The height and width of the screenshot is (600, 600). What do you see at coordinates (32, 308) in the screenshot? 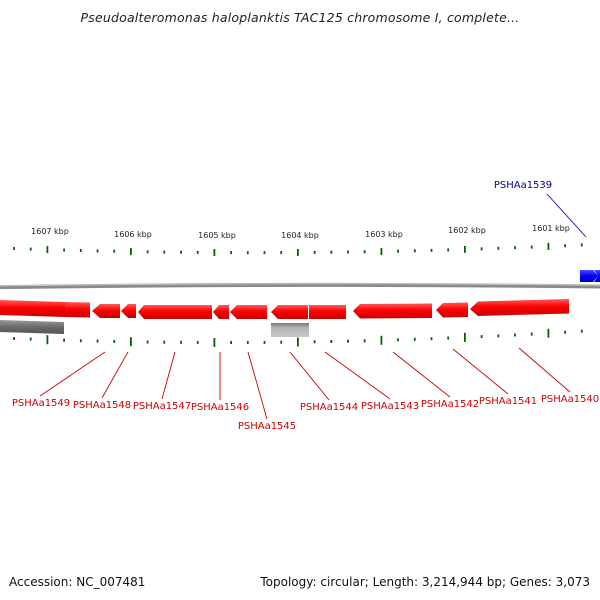
I see `gene-arrow-pshaa1549` at bounding box center [32, 308].